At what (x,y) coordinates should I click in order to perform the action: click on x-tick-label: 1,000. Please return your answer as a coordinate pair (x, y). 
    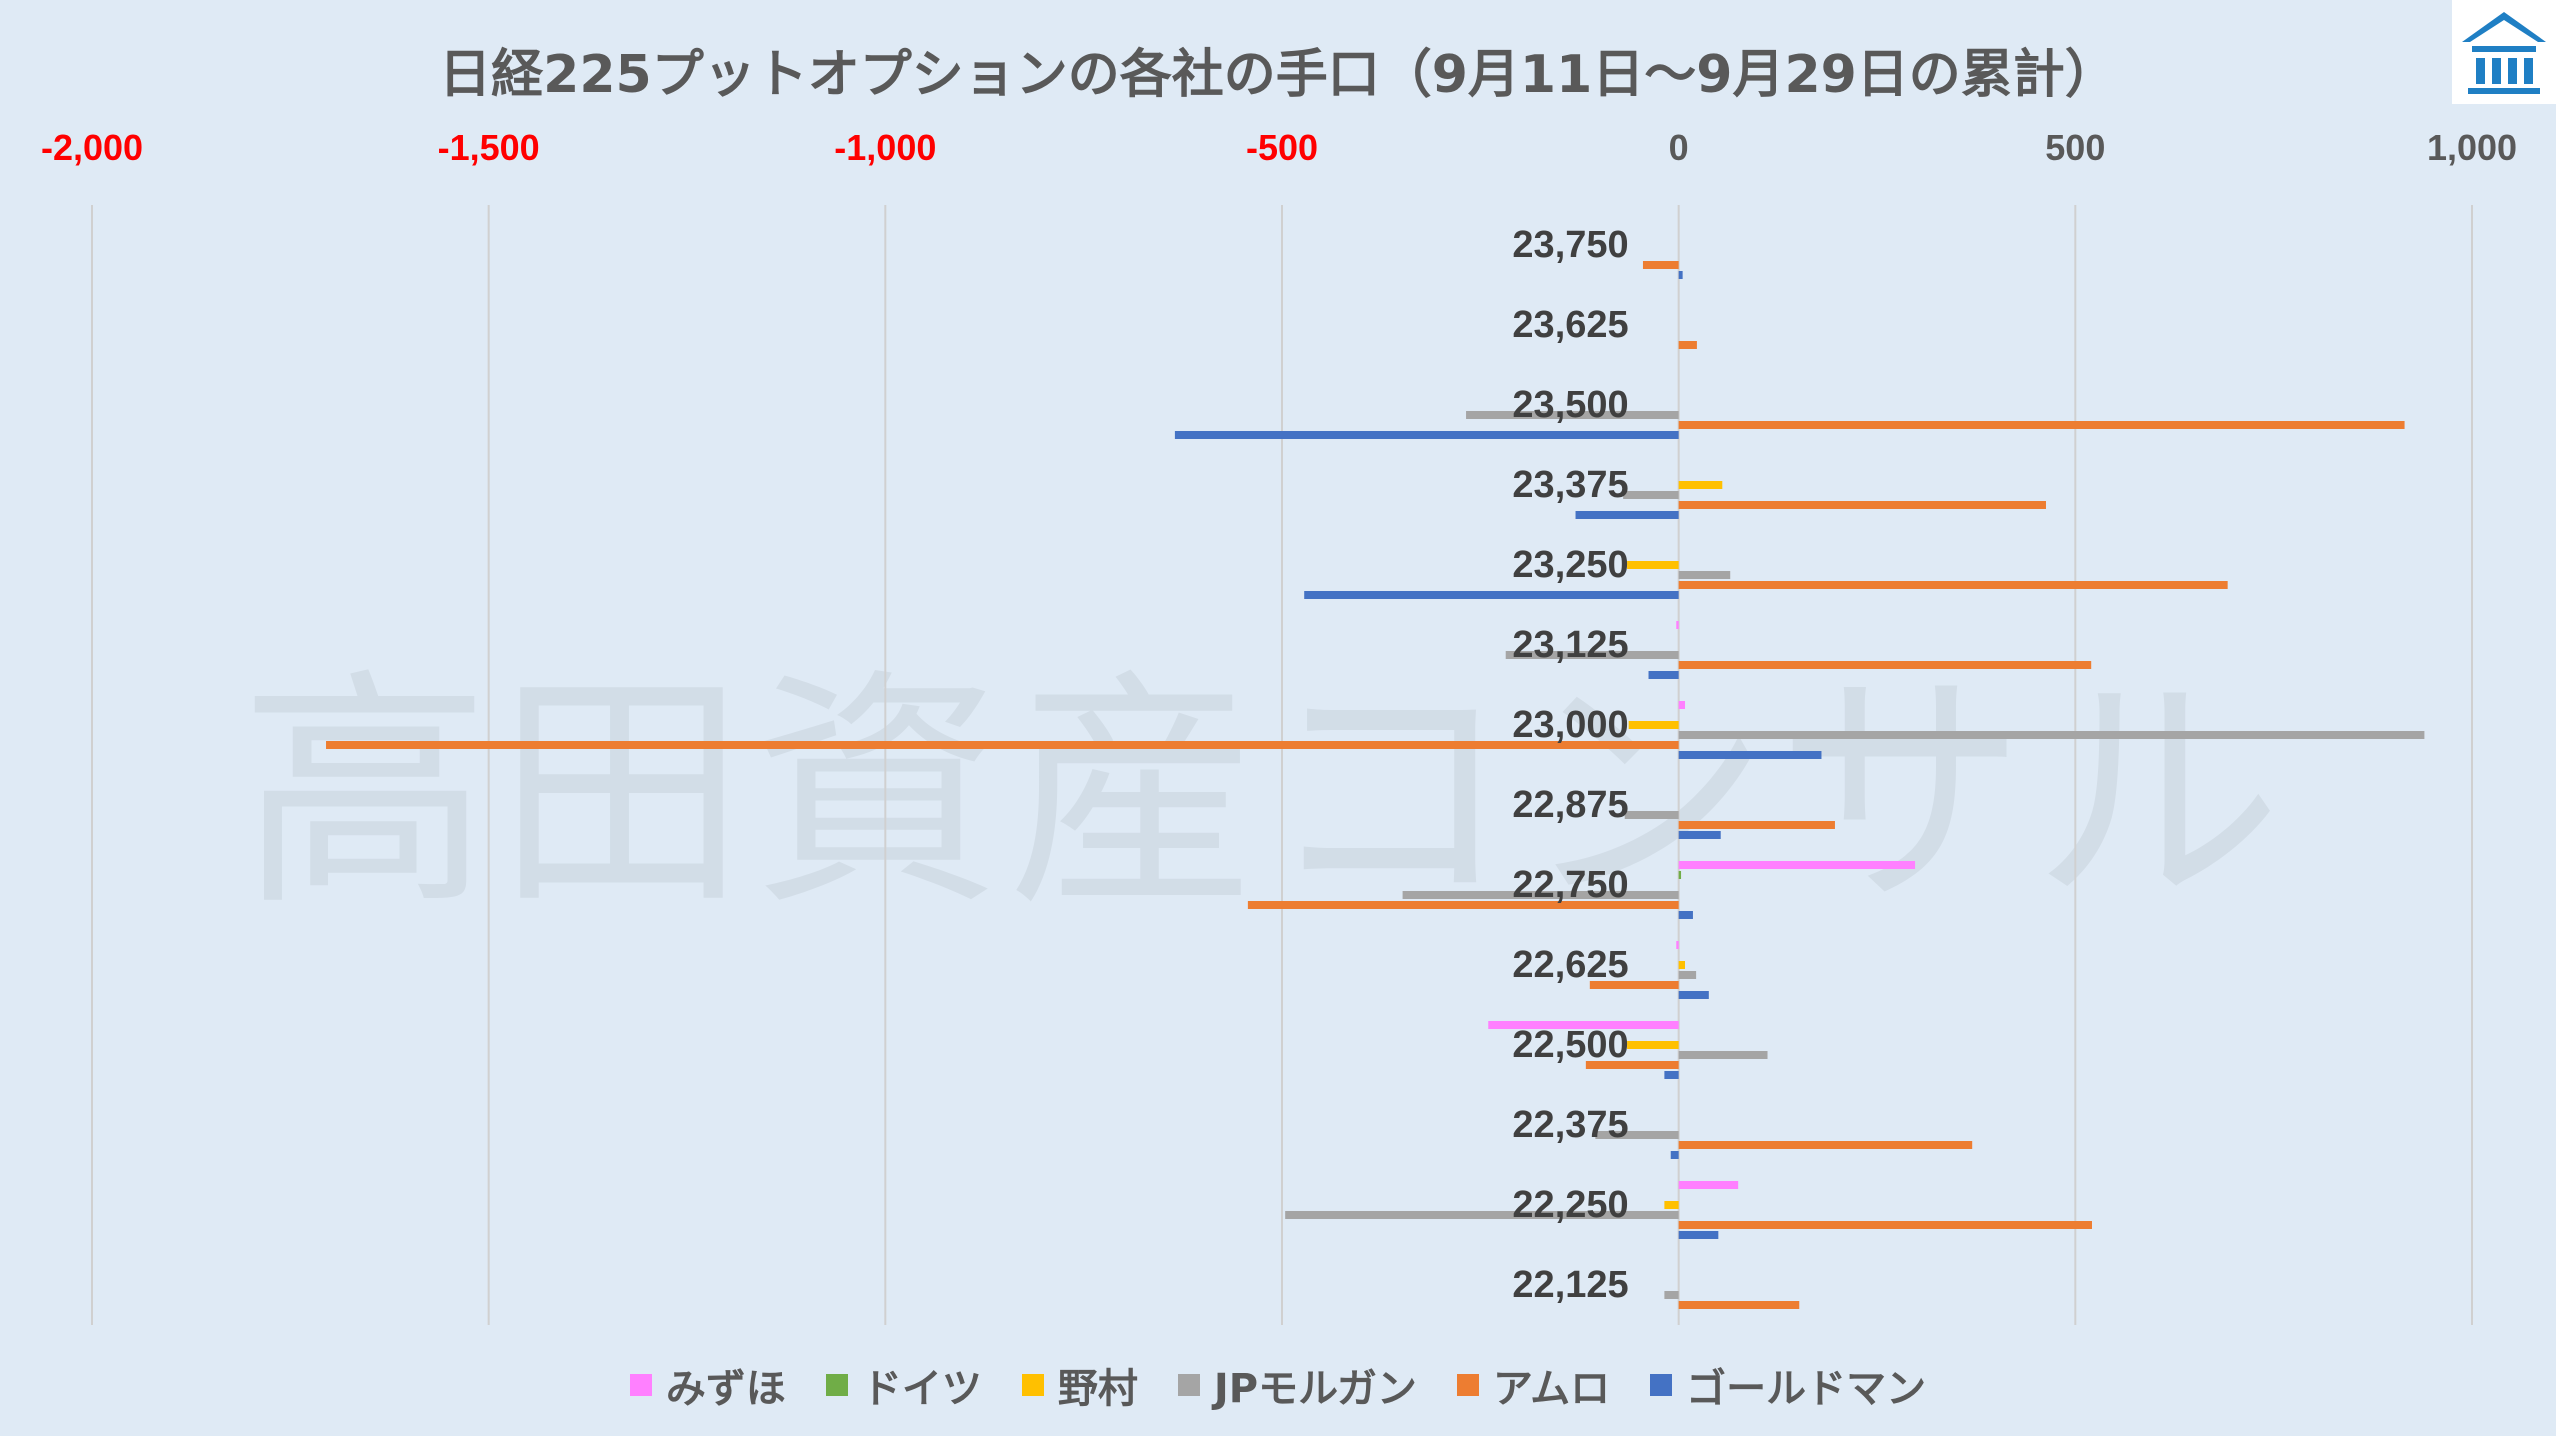
    Looking at the image, I should click on (2472, 147).